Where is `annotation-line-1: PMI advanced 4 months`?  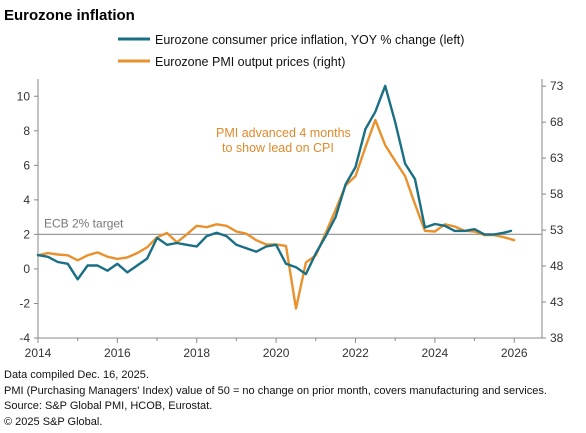
annotation-line-1: PMI advanced 4 months is located at coordinates (283, 133).